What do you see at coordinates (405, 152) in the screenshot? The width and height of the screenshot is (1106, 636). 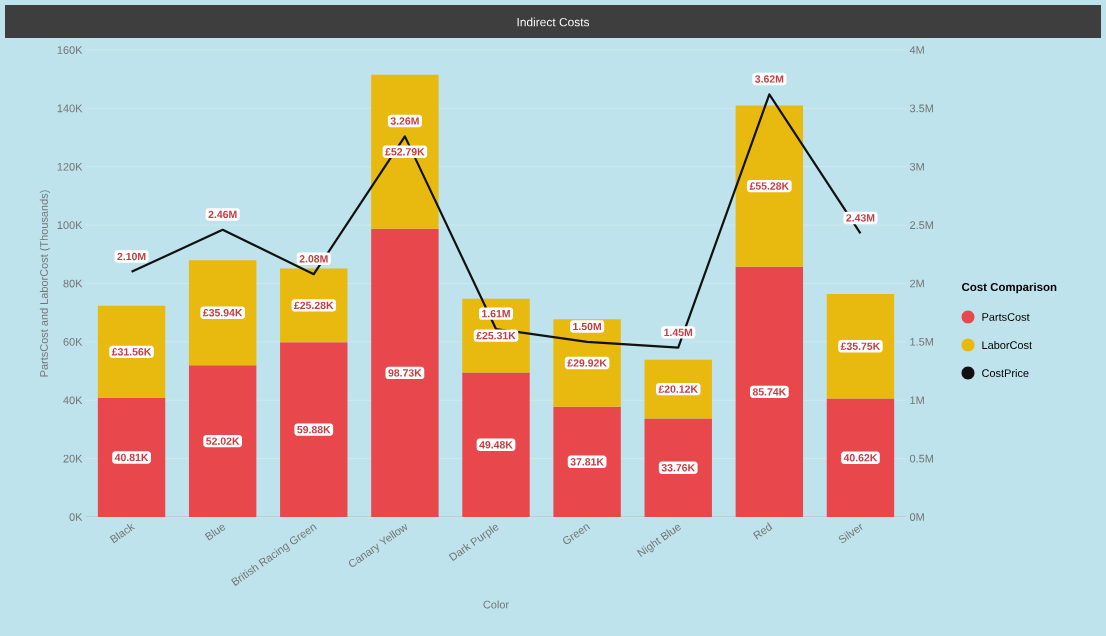 I see `data-label: £52.79K` at bounding box center [405, 152].